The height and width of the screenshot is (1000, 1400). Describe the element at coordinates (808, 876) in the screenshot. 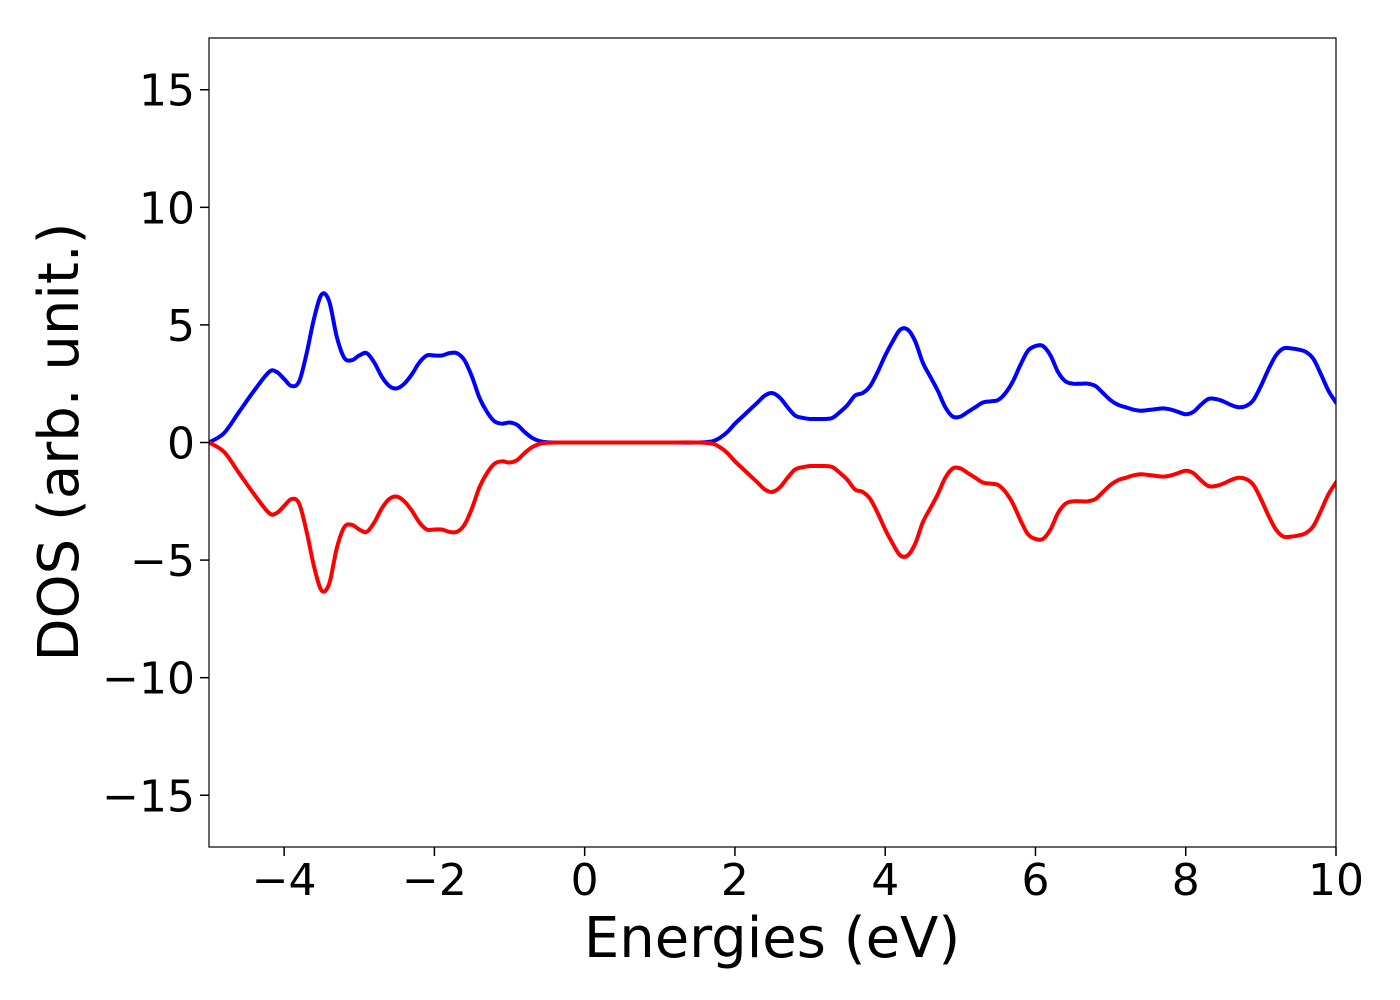

I see `x-axis-ticks: −4 −2 0 2 4 6 8 10` at that location.